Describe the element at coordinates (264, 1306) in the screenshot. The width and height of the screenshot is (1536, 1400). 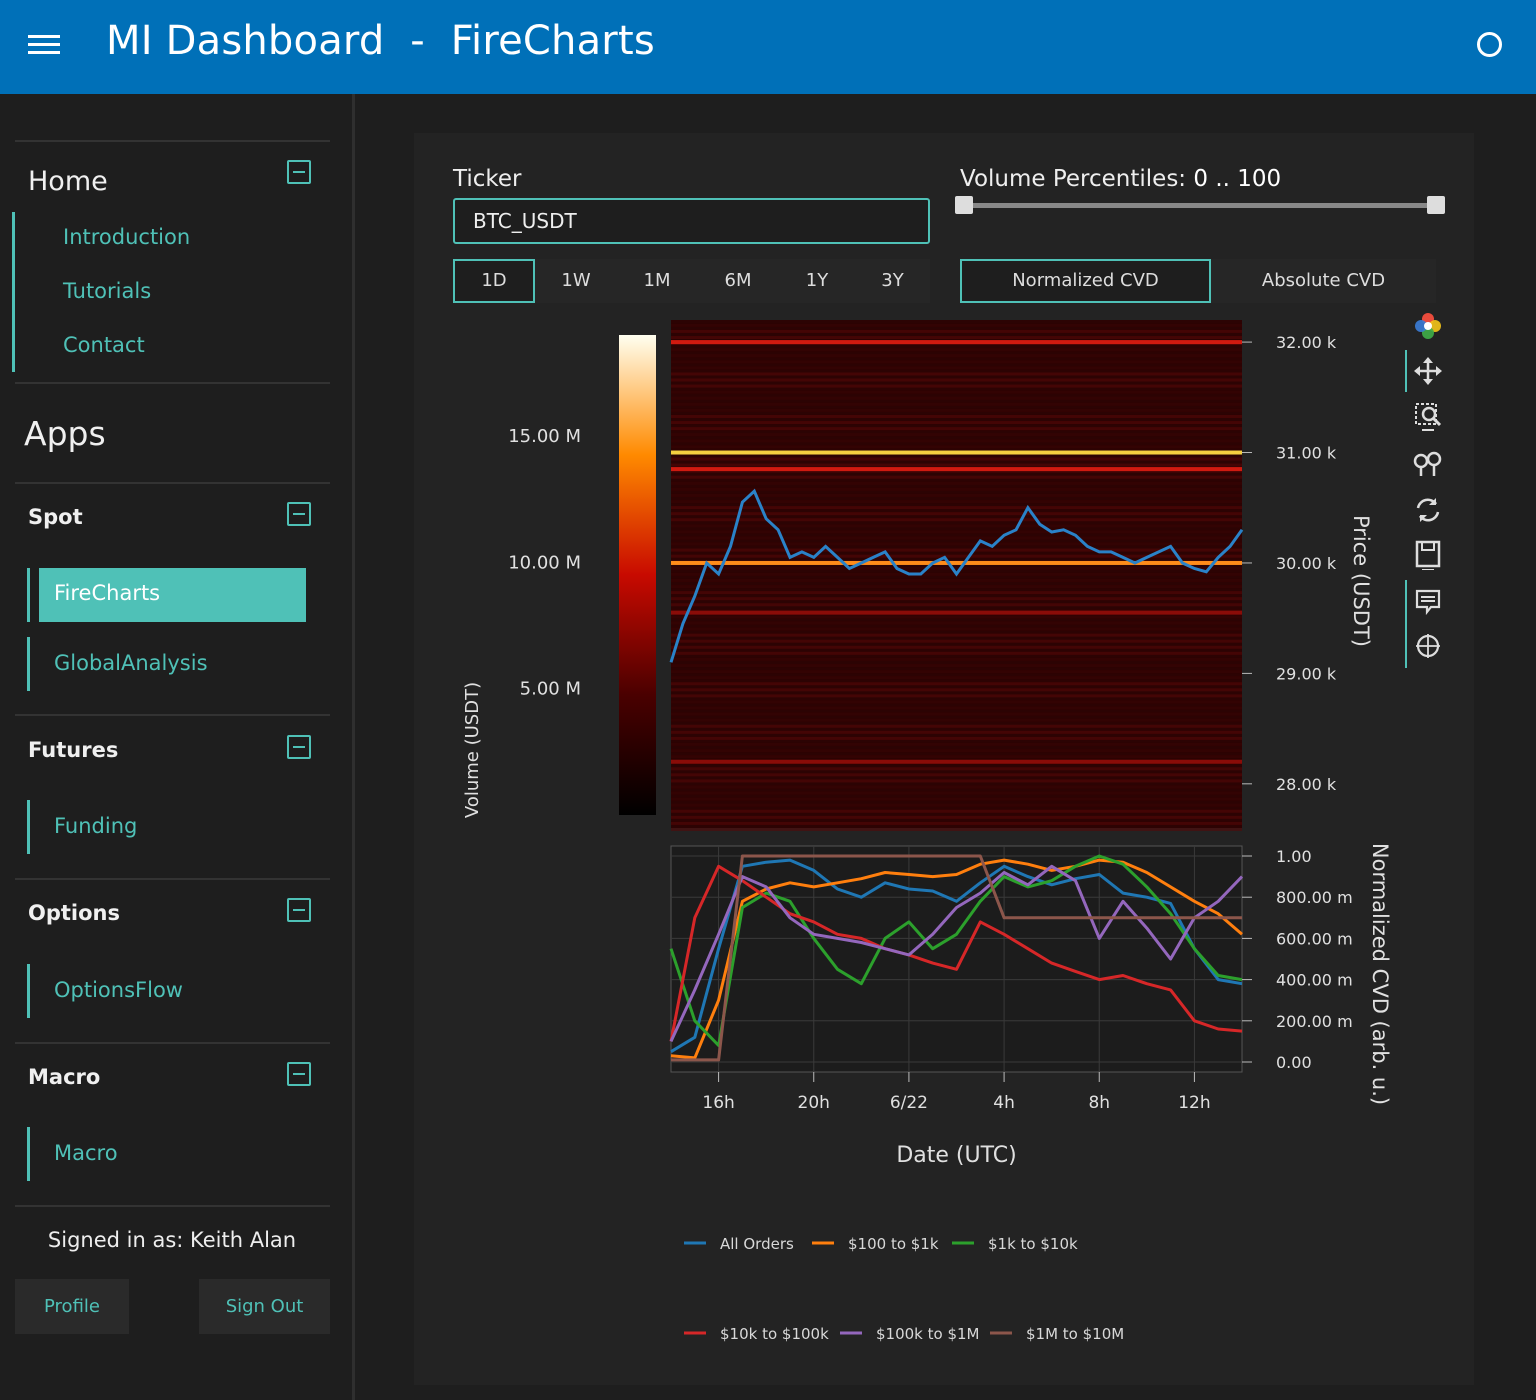
I see `sign-out-button: Sign Out` at that location.